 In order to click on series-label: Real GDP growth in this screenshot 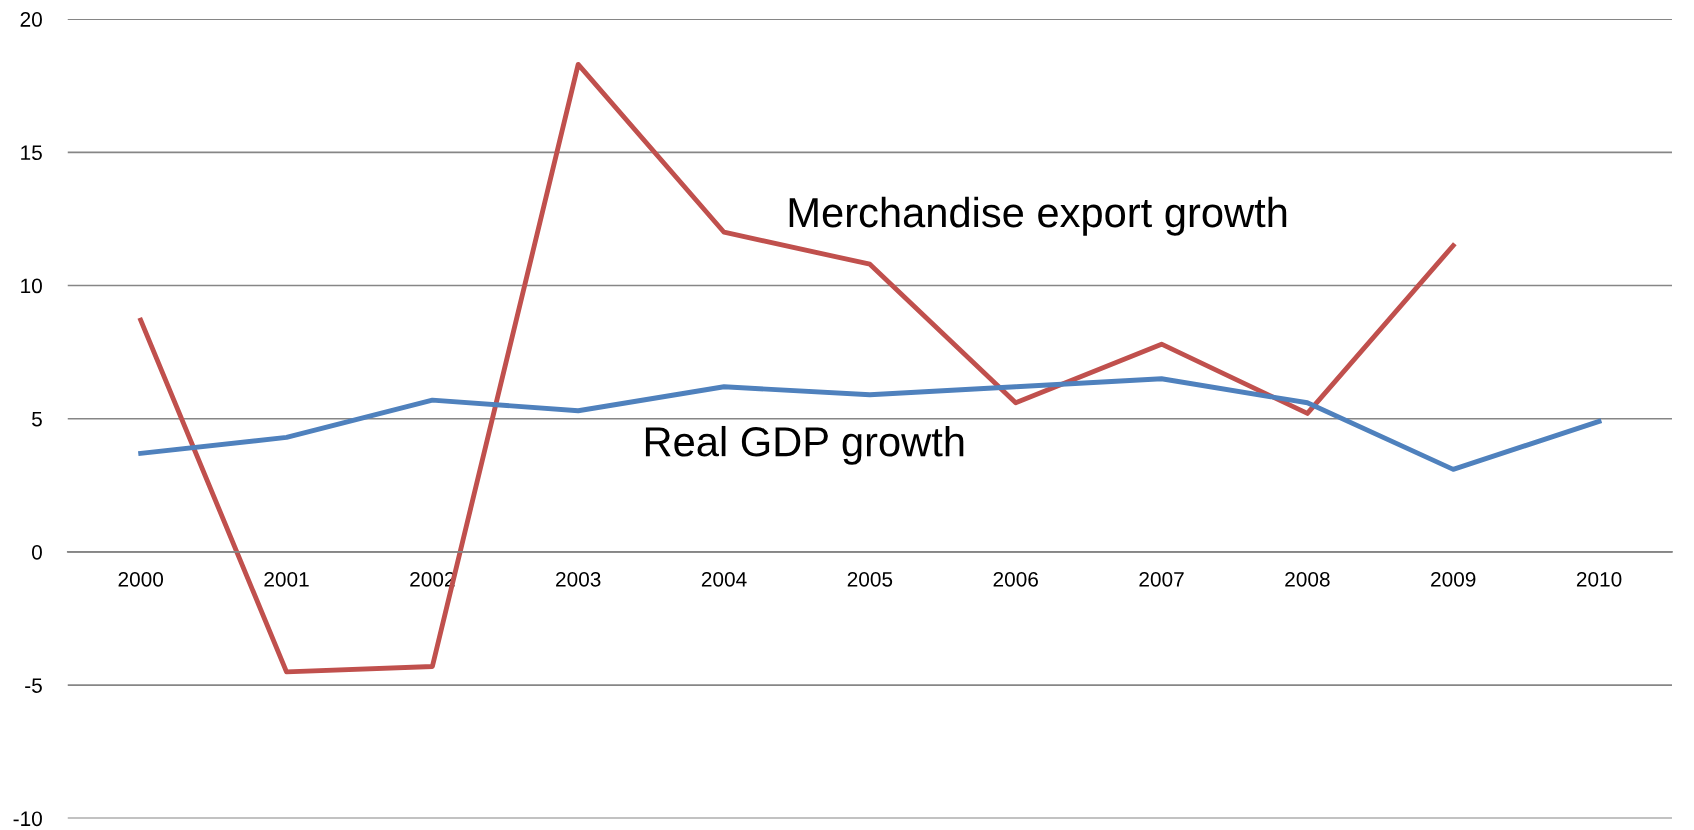, I will do `click(804, 445)`.